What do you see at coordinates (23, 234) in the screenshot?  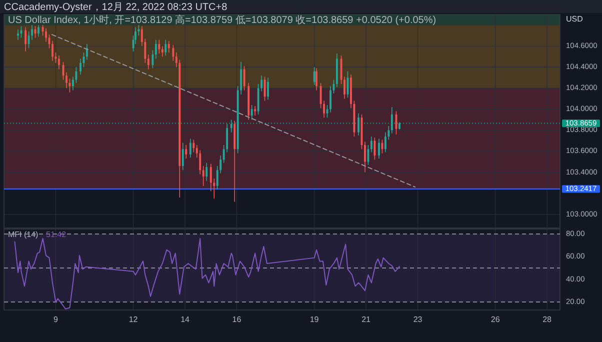 I see `chart-title: MFI (14)` at bounding box center [23, 234].